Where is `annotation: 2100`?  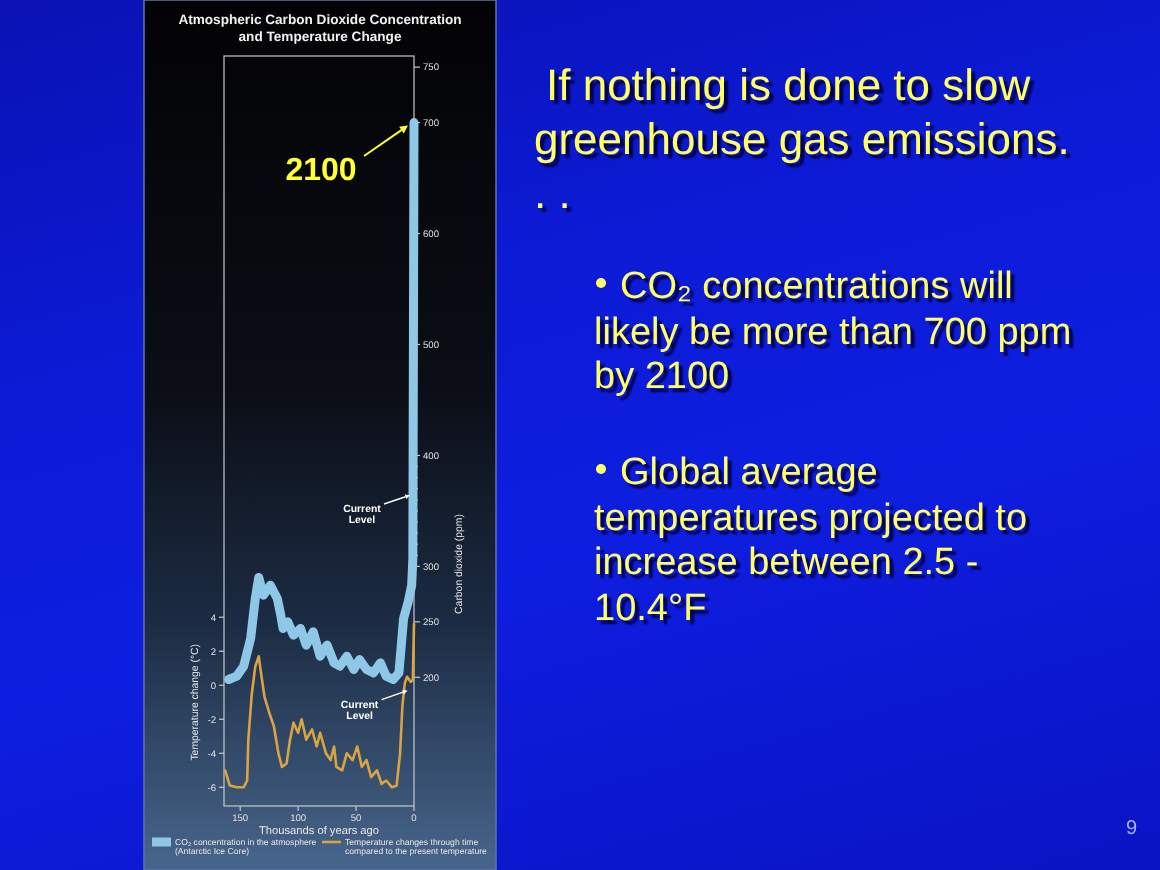
annotation: 2100 is located at coordinates (321, 171).